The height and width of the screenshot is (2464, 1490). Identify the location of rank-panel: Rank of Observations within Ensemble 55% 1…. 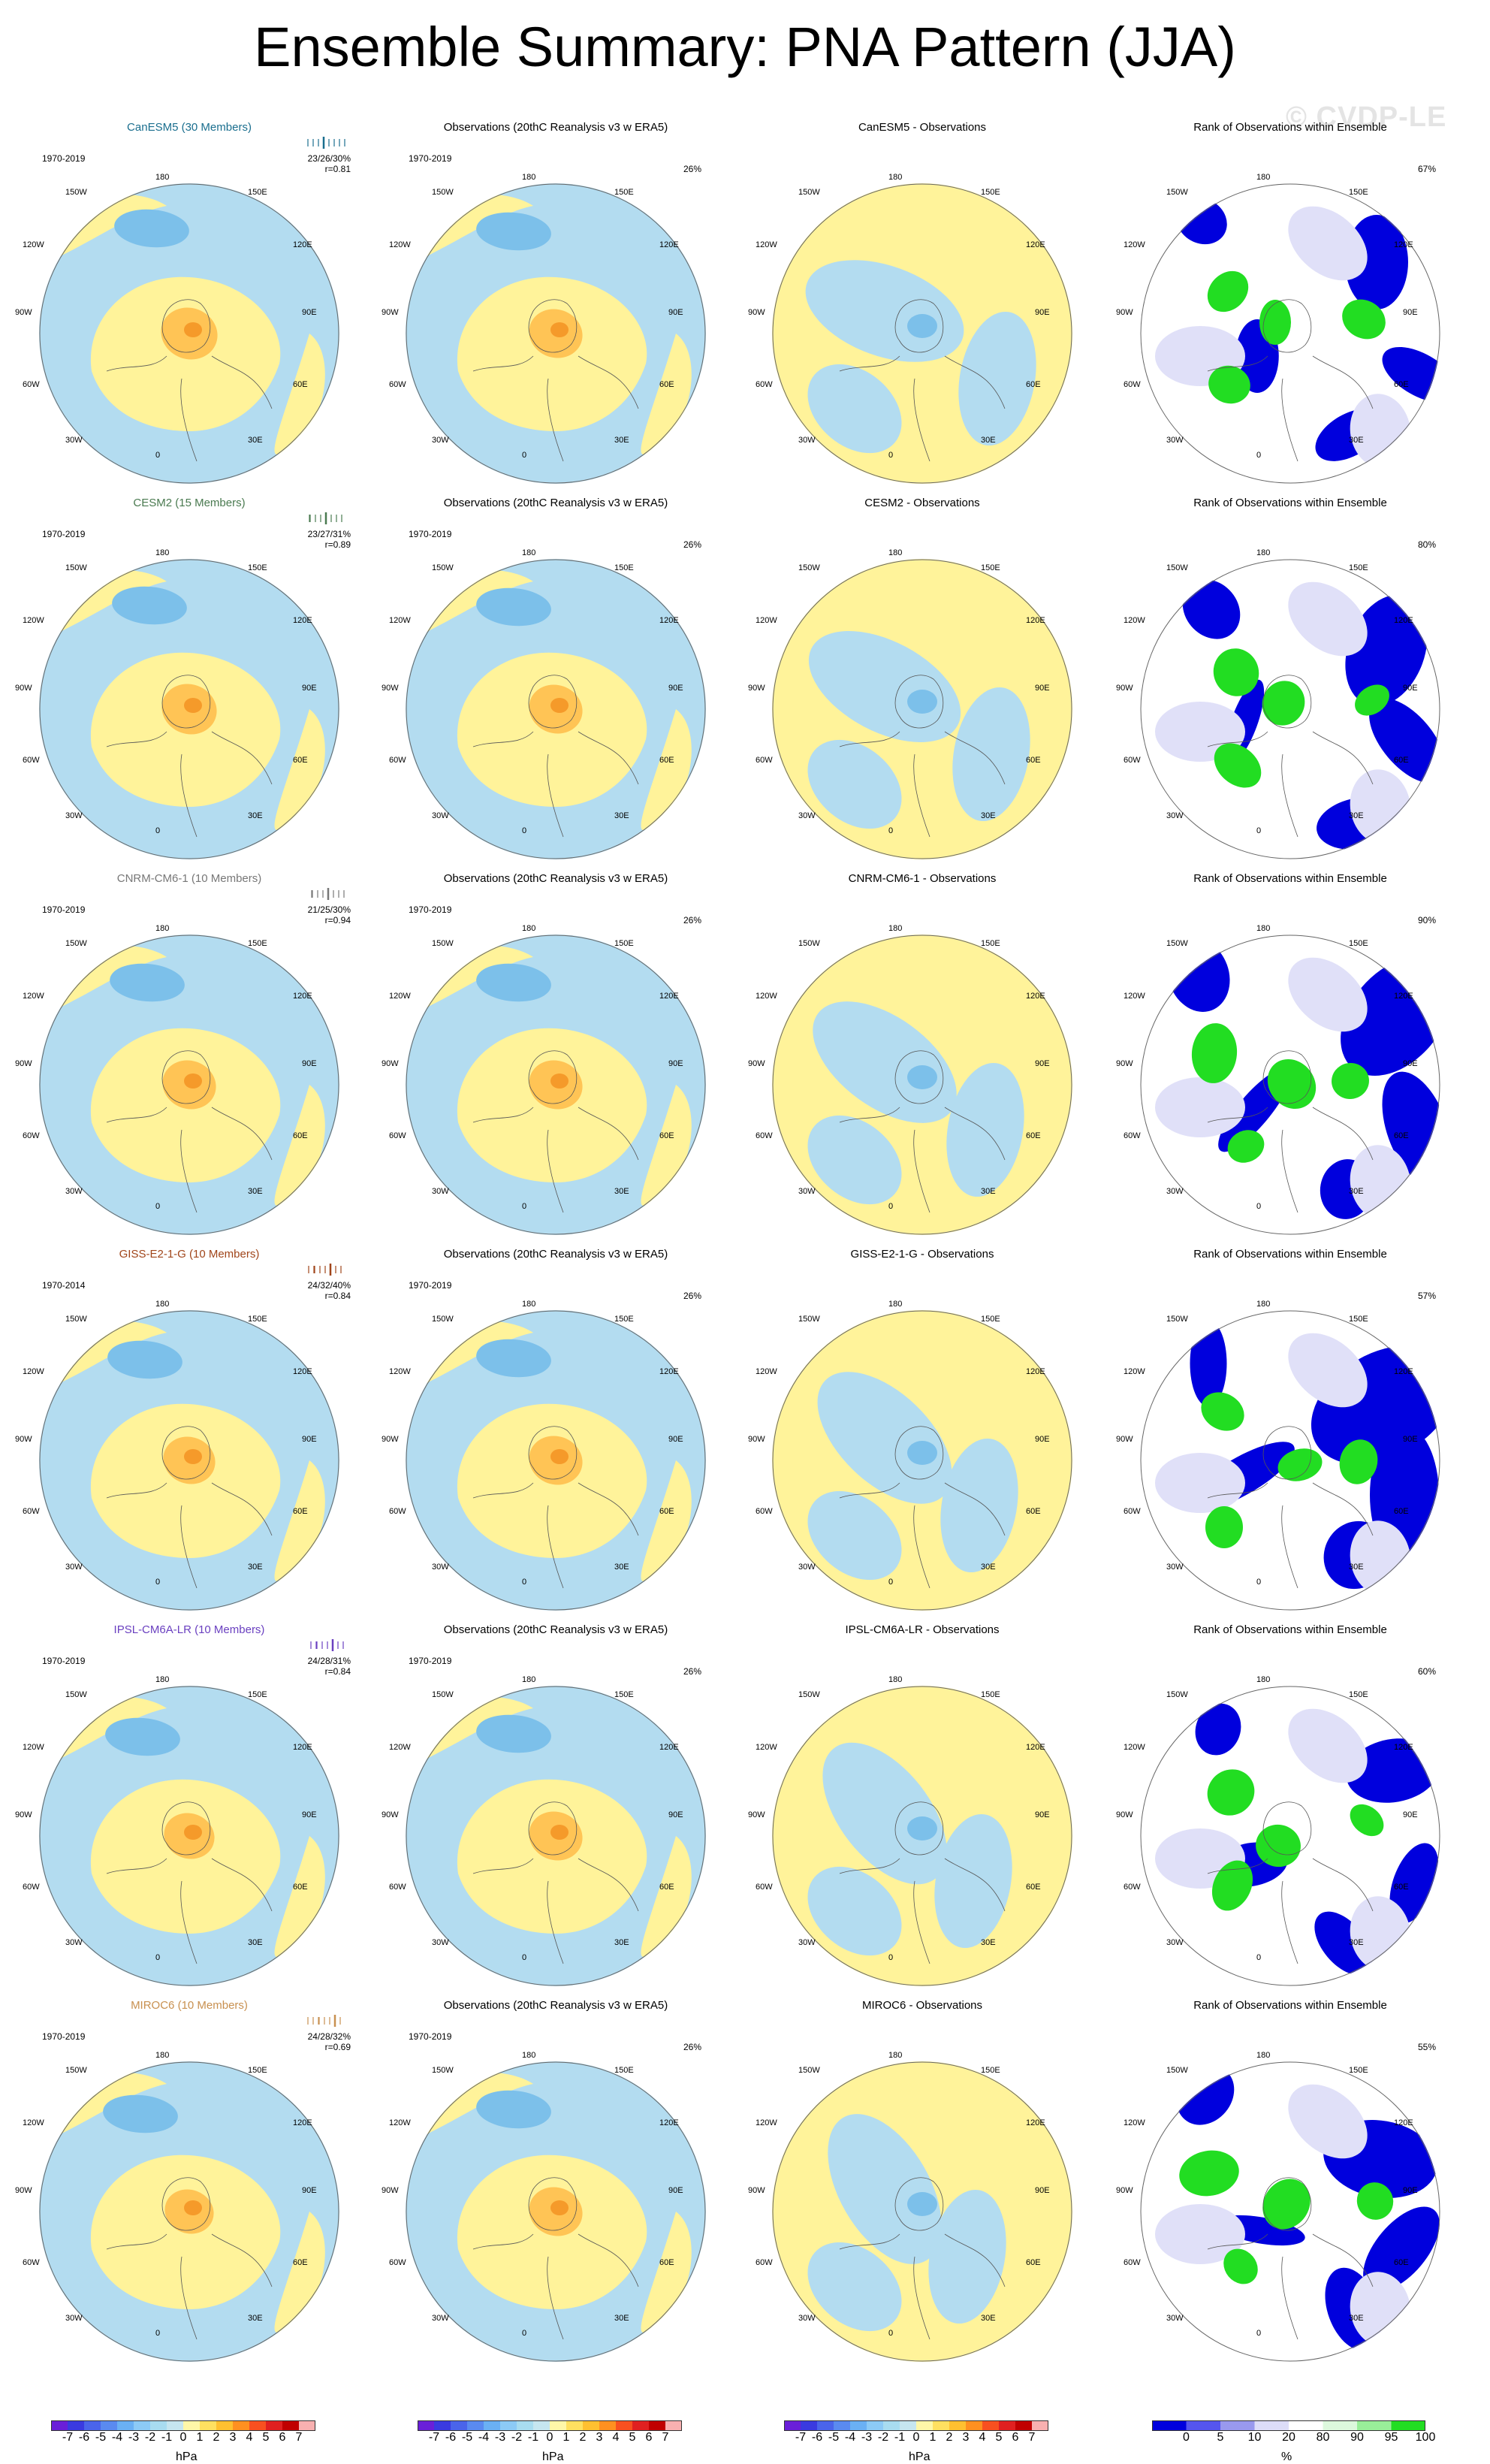
(1290, 2186).